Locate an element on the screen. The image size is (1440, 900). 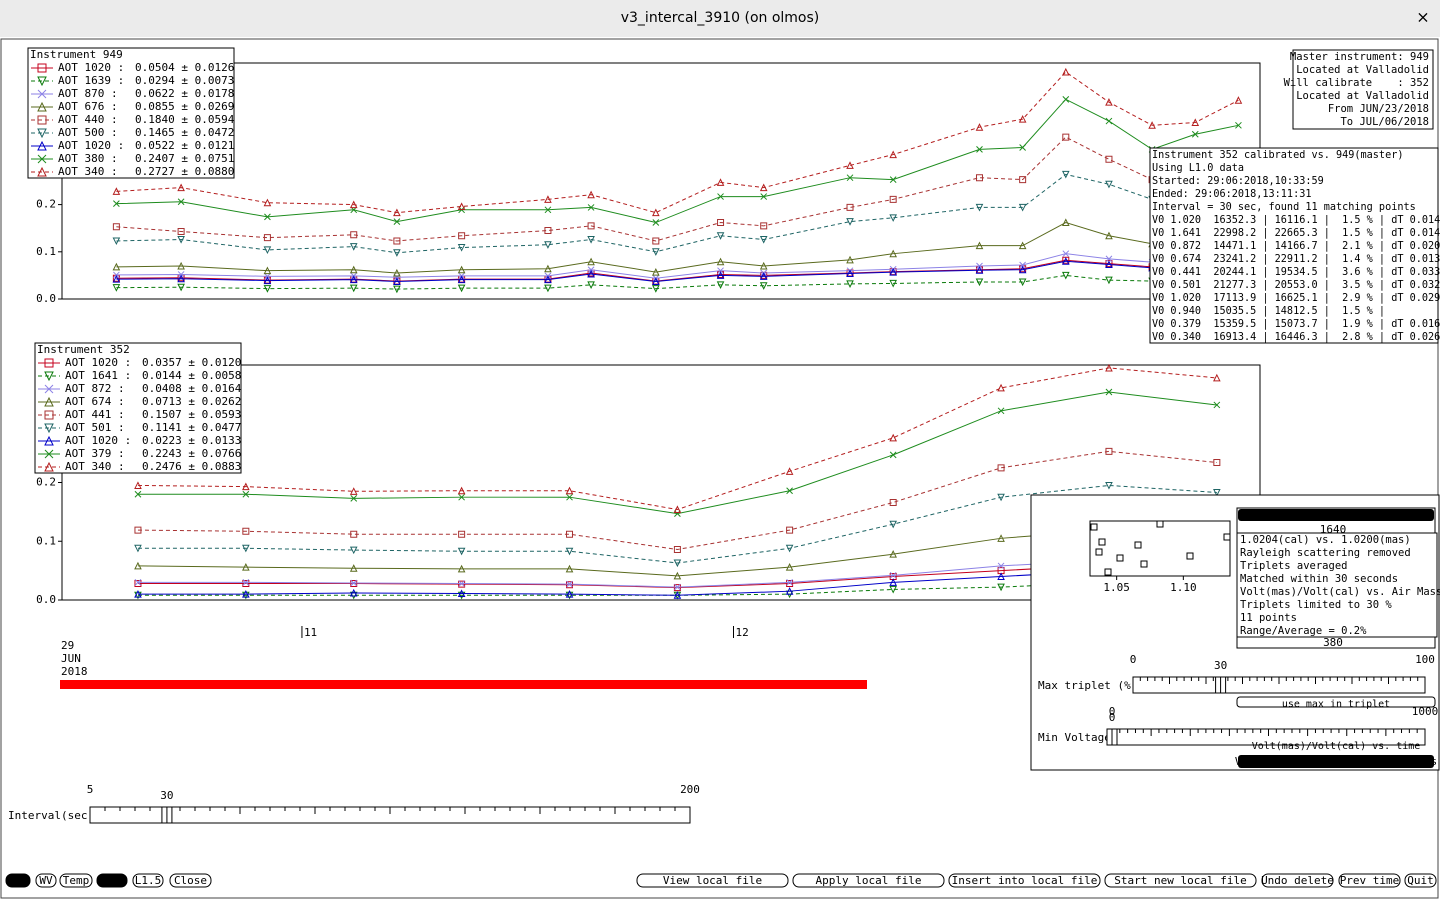
button-label: View local file is located at coordinates (712, 880).